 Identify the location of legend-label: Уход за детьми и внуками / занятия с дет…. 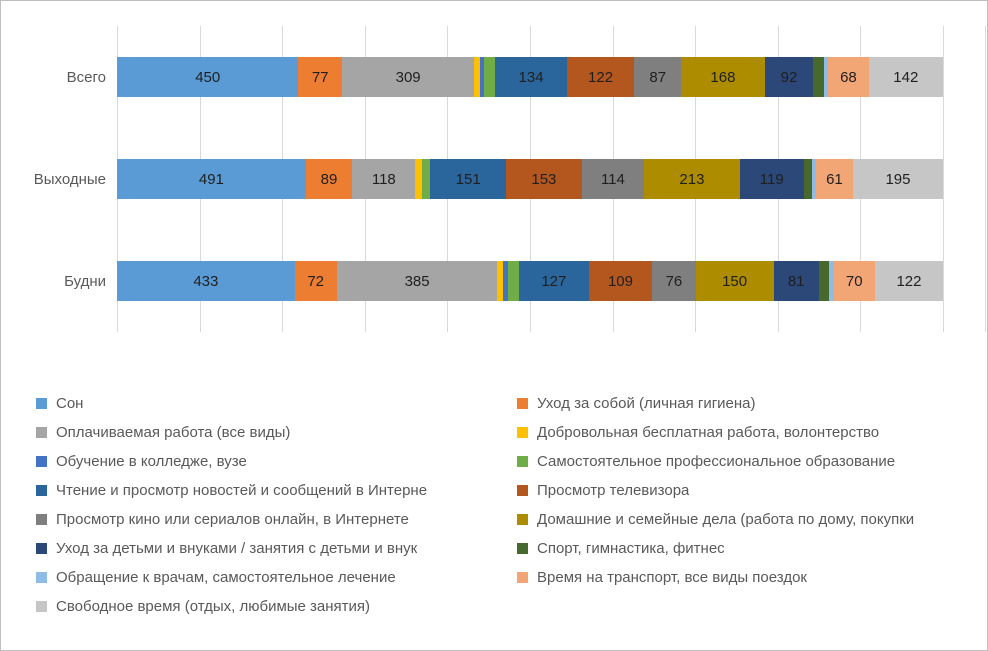
(237, 548).